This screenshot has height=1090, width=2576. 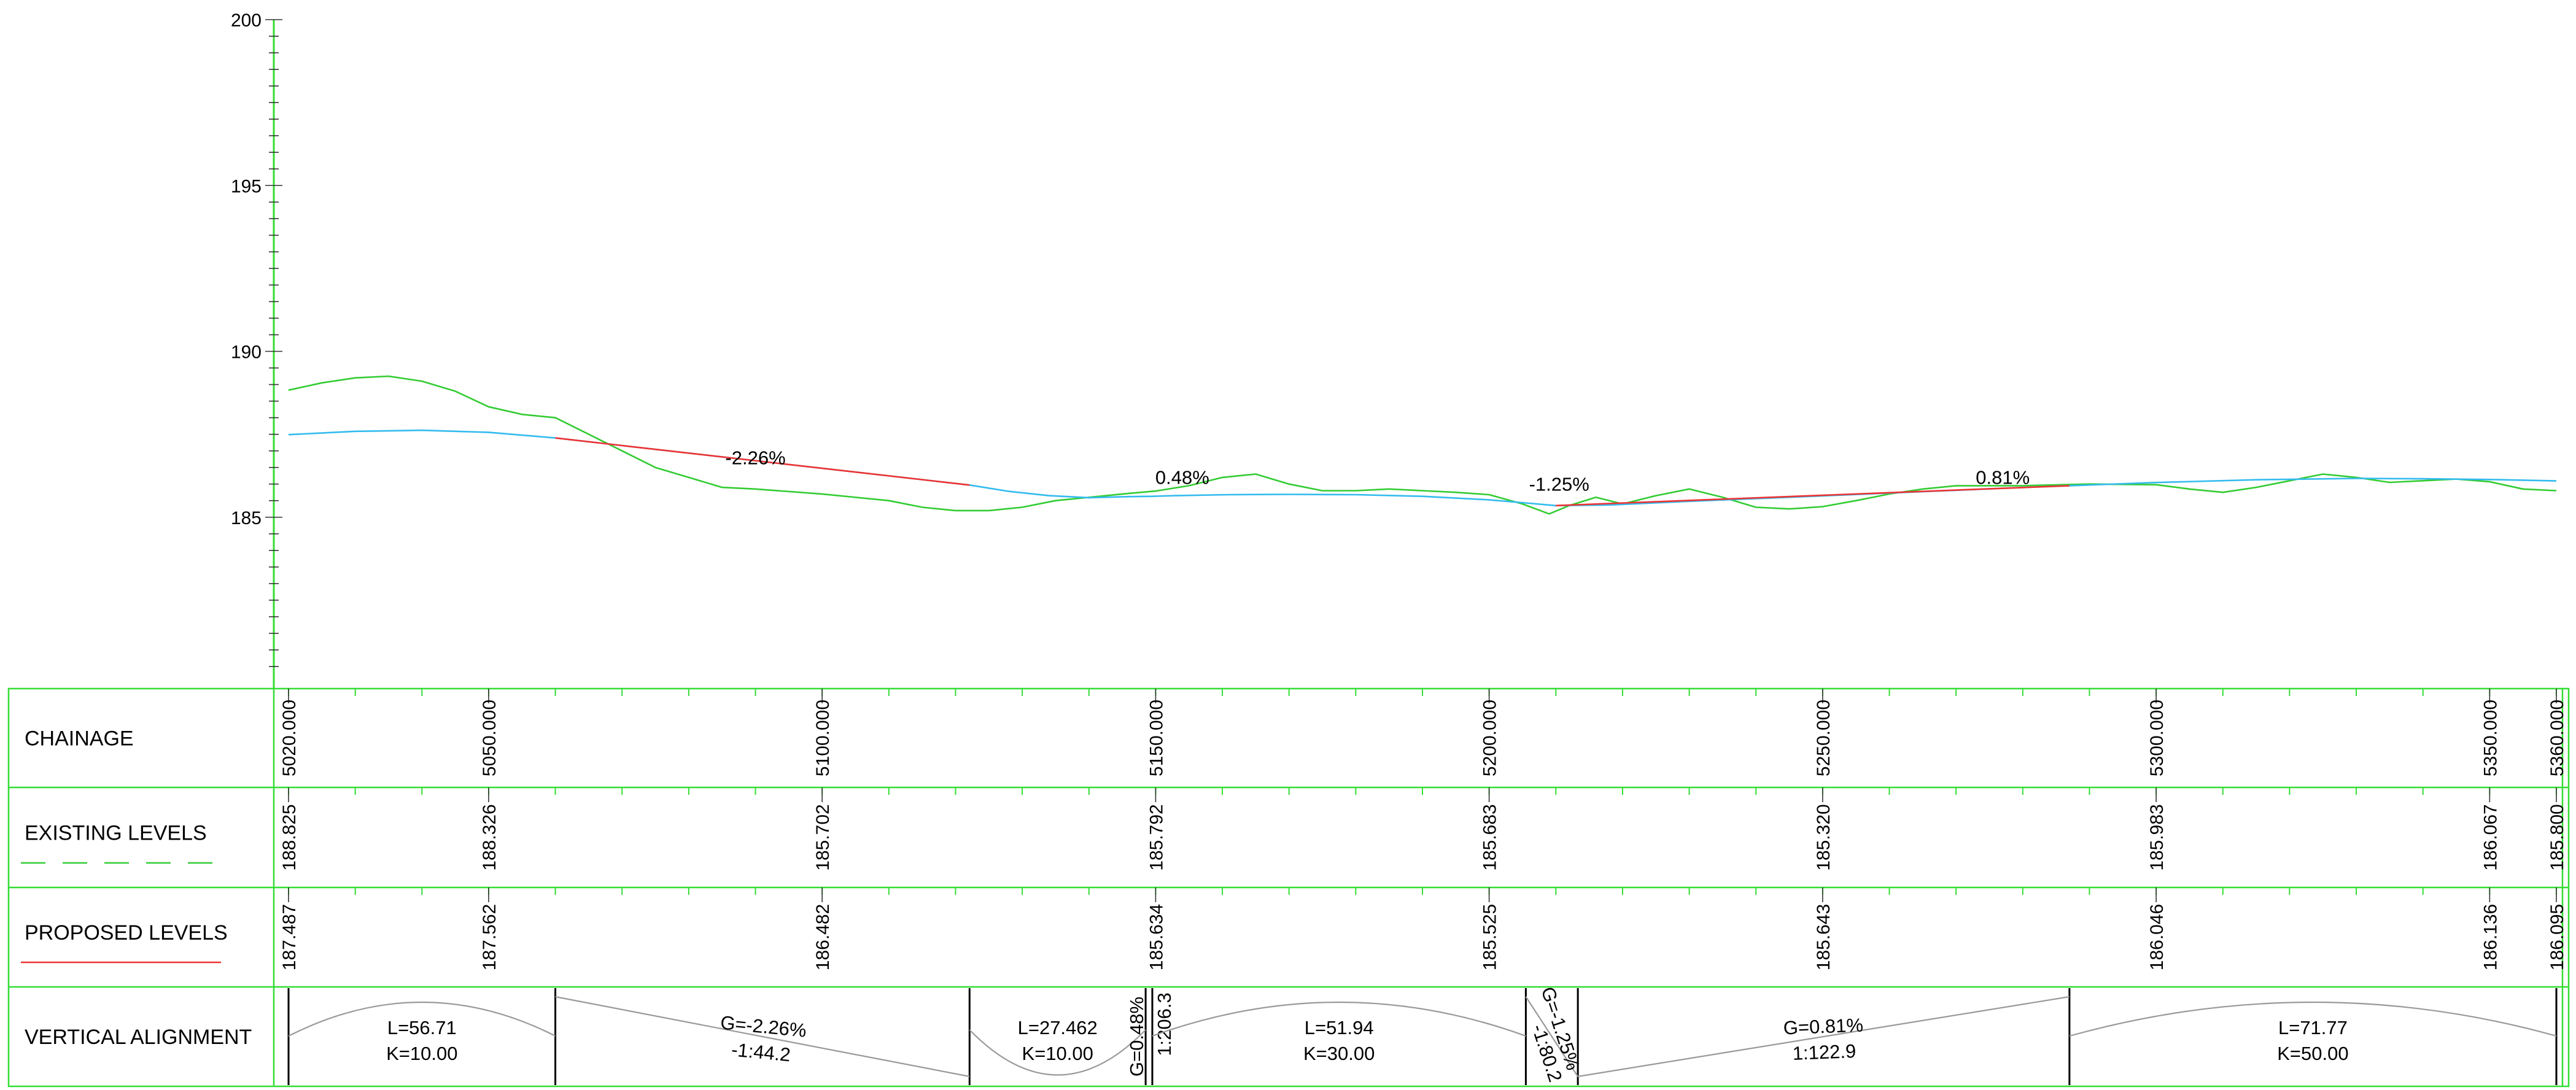 What do you see at coordinates (246, 353) in the screenshot?
I see `y-tick-label: 190` at bounding box center [246, 353].